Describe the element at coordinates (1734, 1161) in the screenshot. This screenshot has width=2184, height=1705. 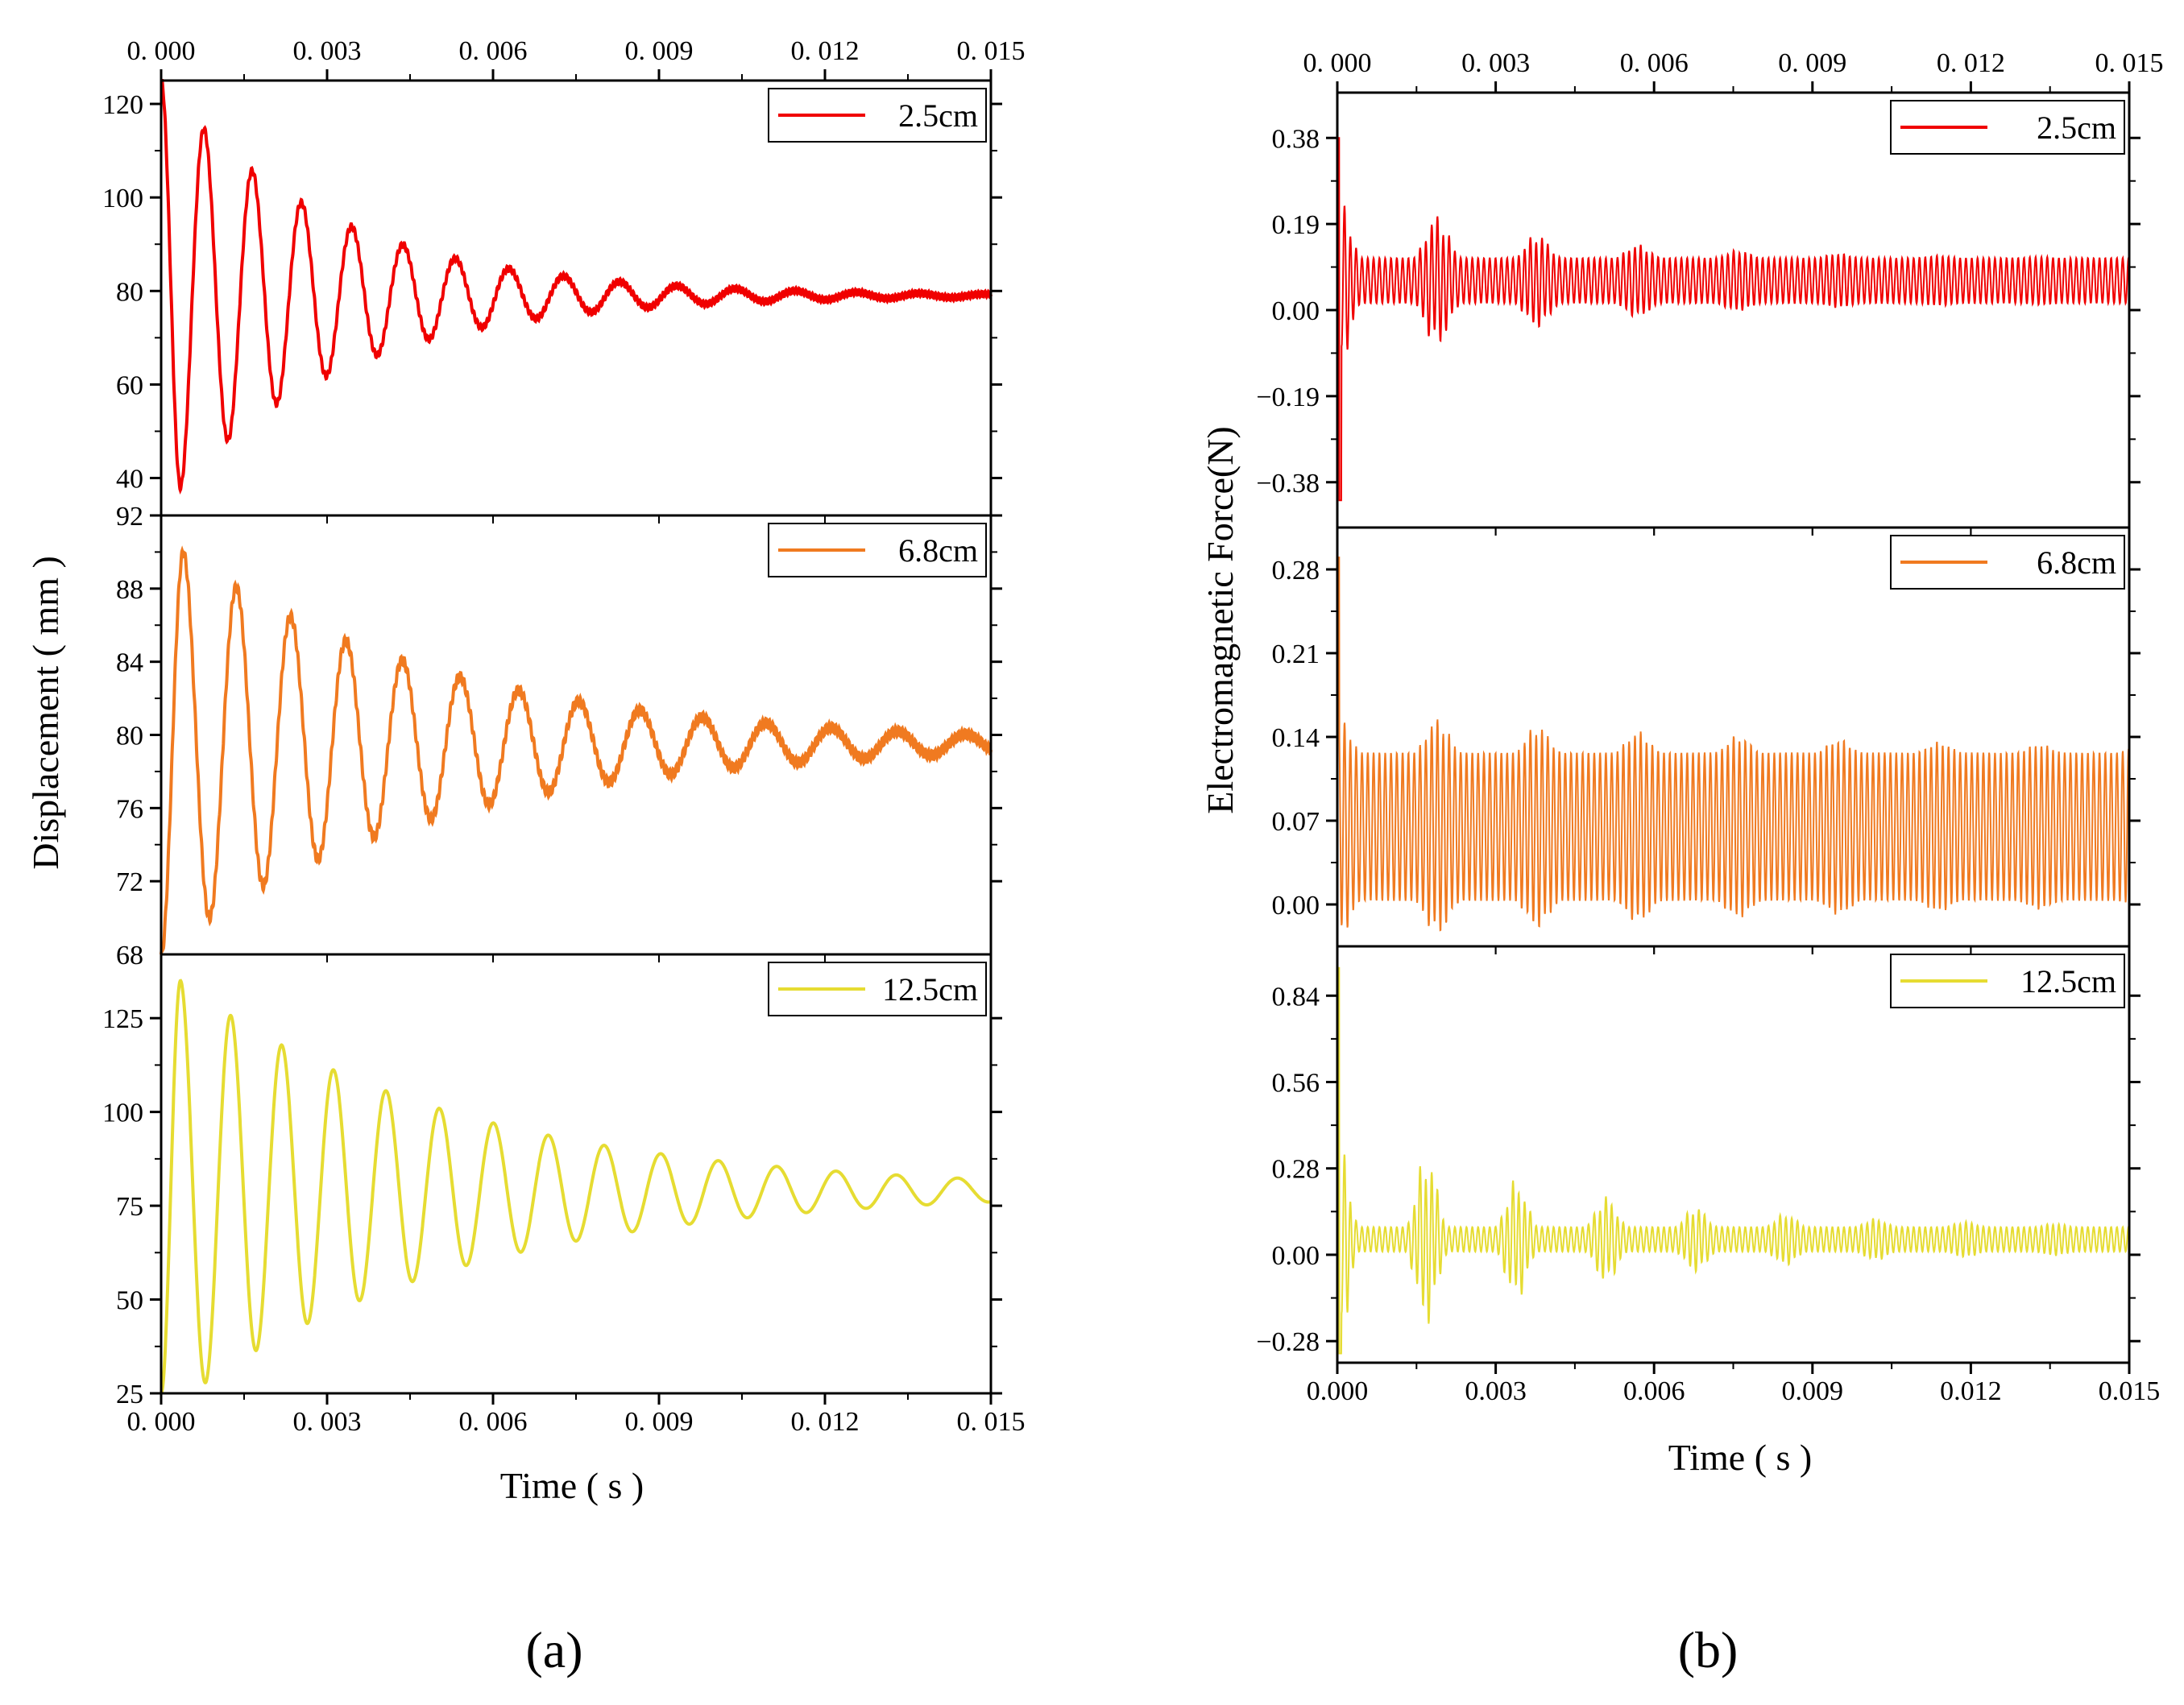
I see `panel-b-series-12.5cm` at that location.